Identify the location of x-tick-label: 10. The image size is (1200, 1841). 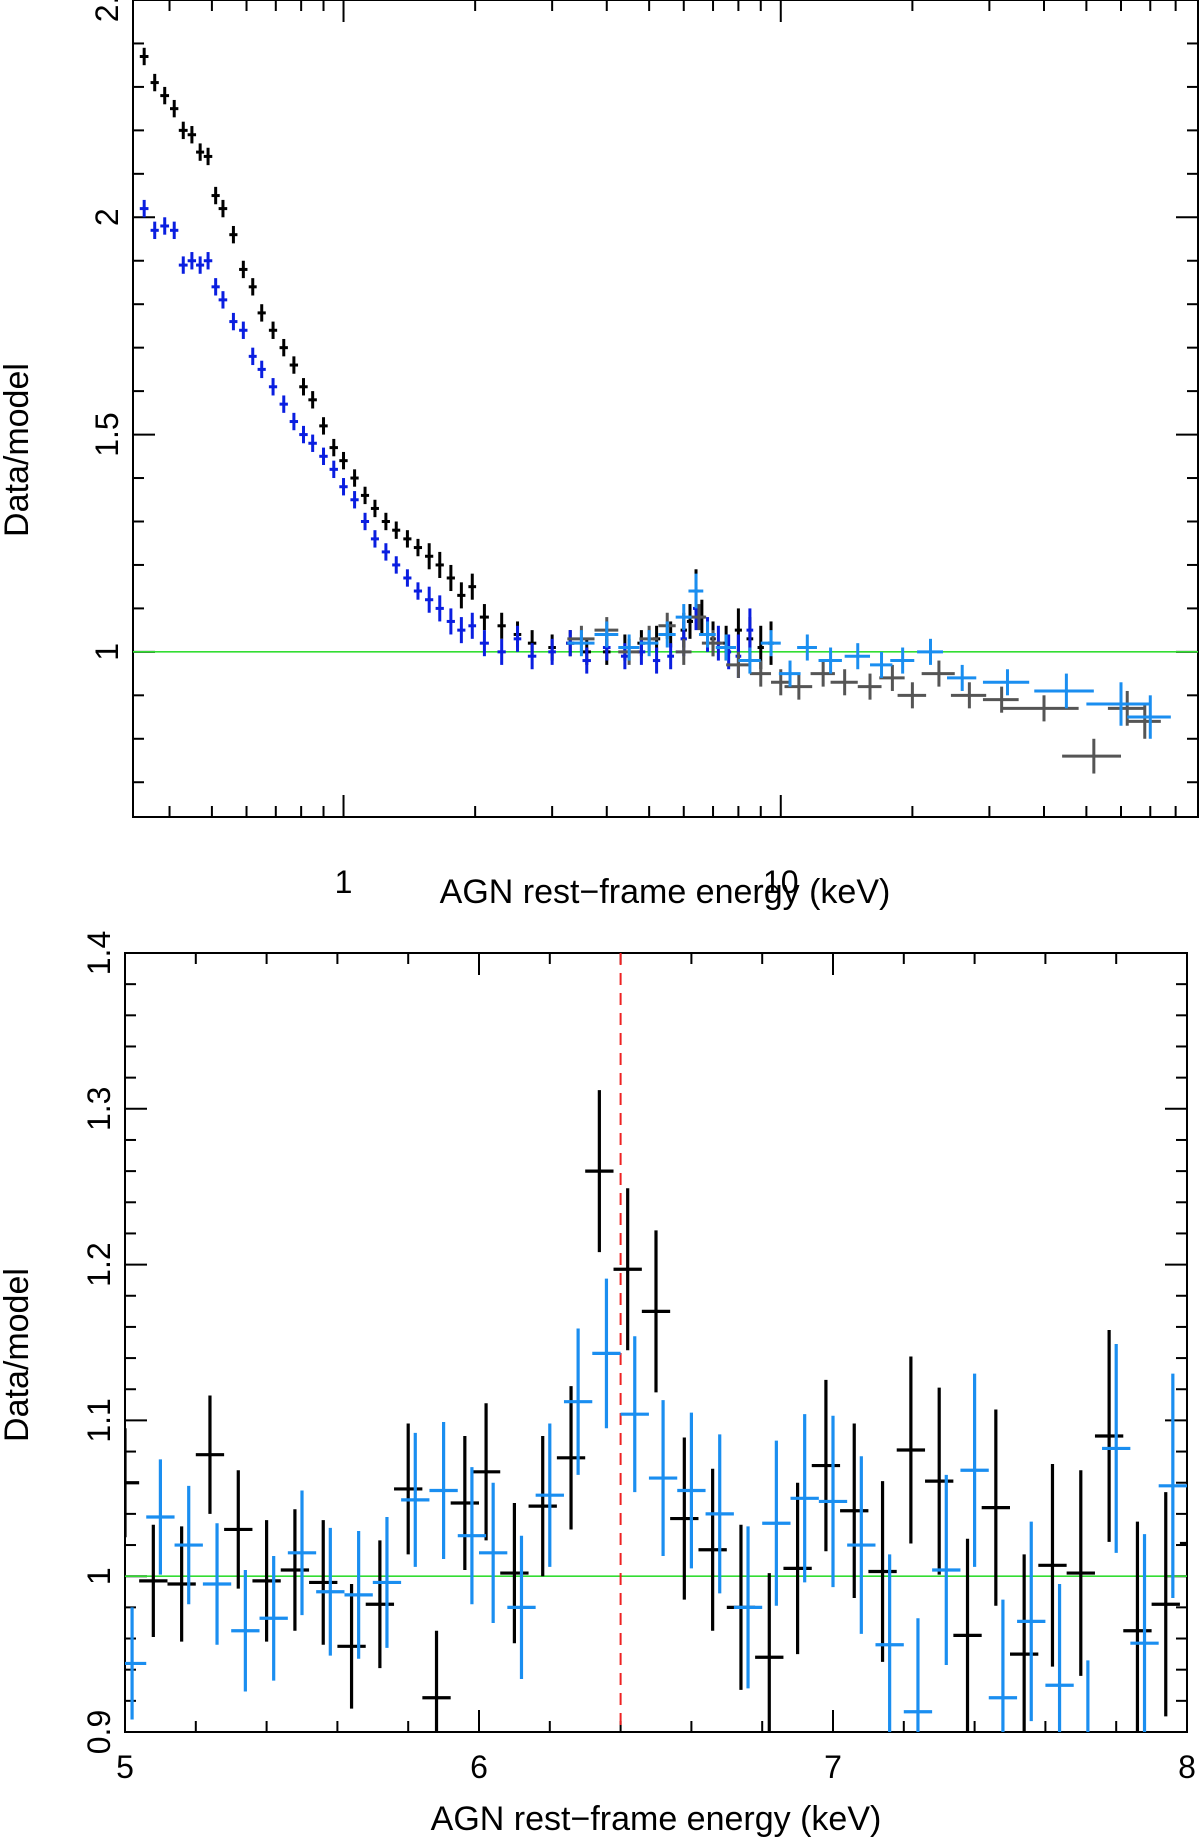
(781, 882).